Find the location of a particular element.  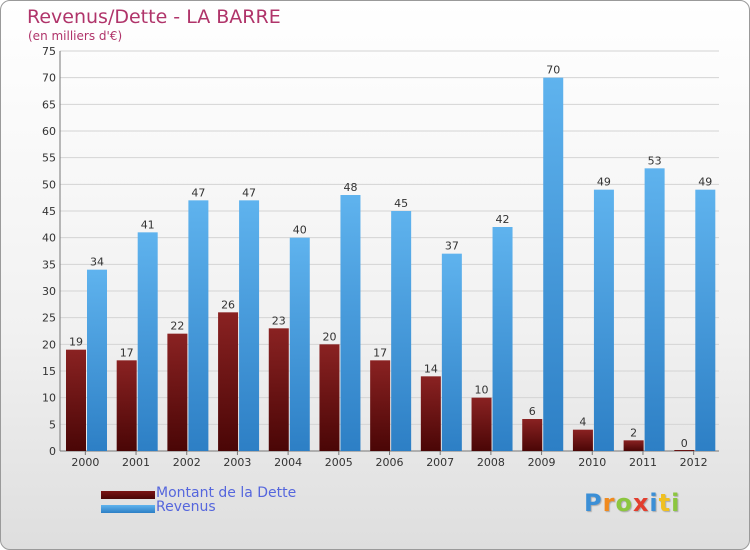

legend-label-revenue: Revenus is located at coordinates (186, 507).